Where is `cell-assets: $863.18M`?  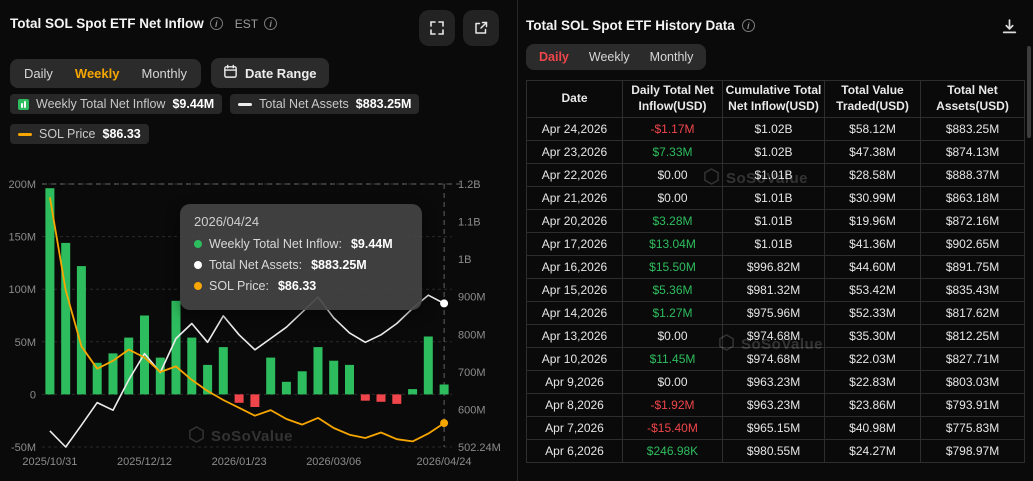 cell-assets: $863.18M is located at coordinates (972, 198).